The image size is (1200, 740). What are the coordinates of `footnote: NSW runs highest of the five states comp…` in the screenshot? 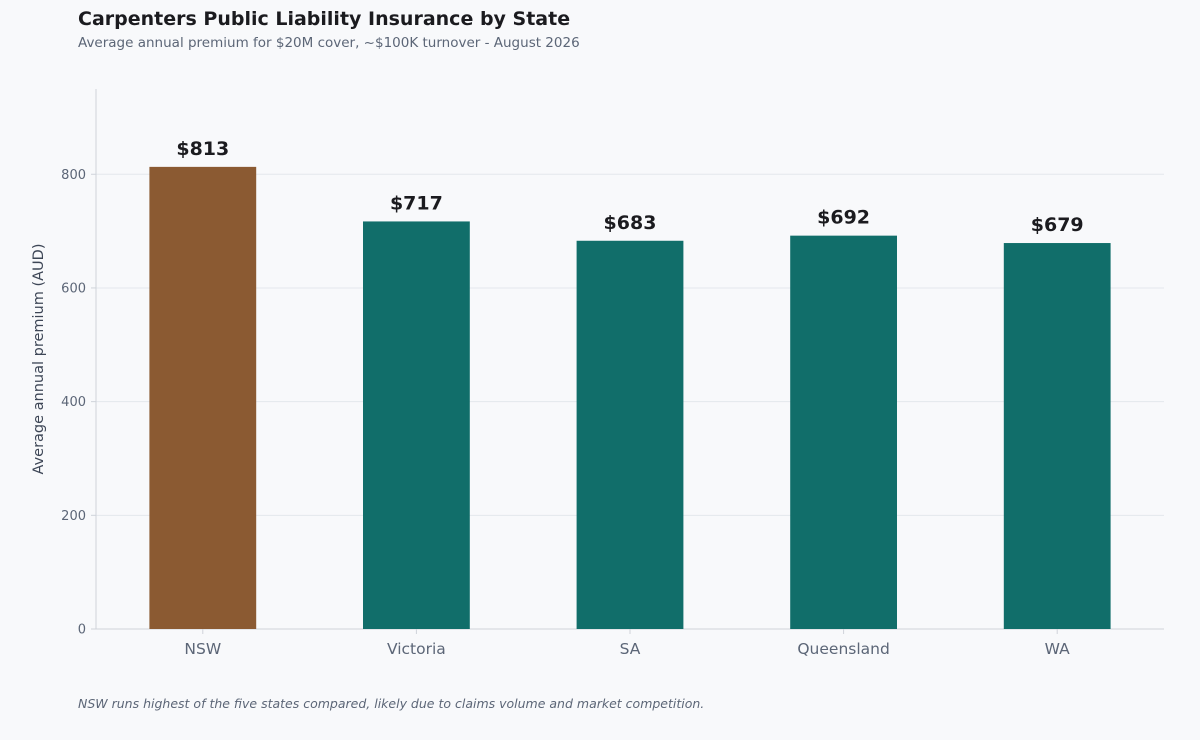 It's located at (391, 703).